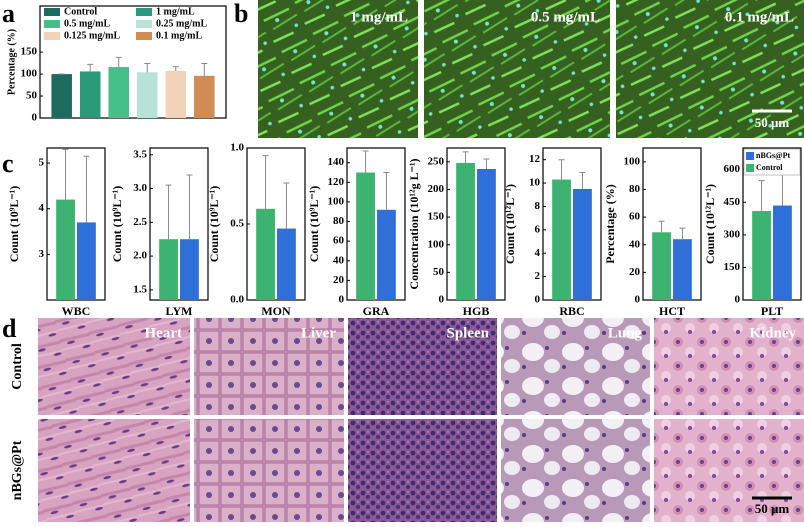 The height and width of the screenshot is (527, 804). I want to click on y-axis-label: Count (10¹²L⁻¹), so click(510, 224).